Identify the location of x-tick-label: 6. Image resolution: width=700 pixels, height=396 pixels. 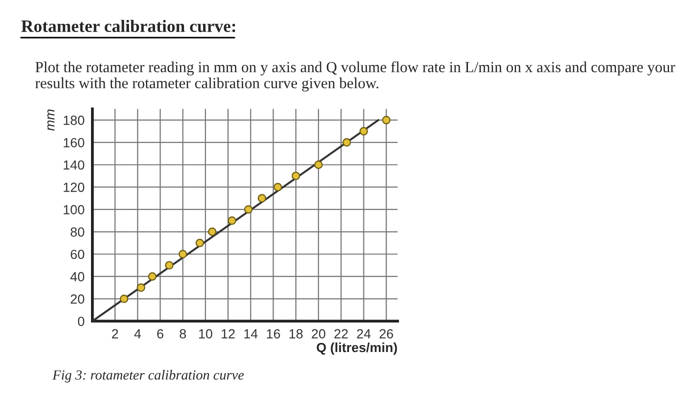
(160, 333).